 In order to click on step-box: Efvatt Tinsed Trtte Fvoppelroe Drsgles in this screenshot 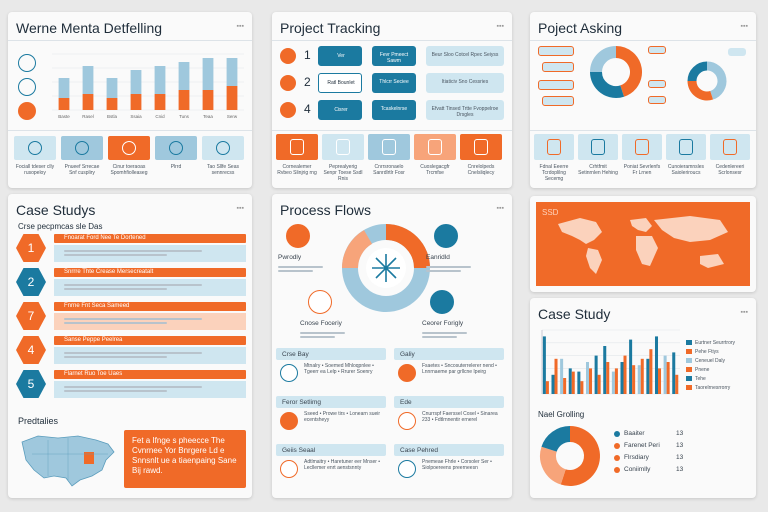, I will do `click(465, 110)`.